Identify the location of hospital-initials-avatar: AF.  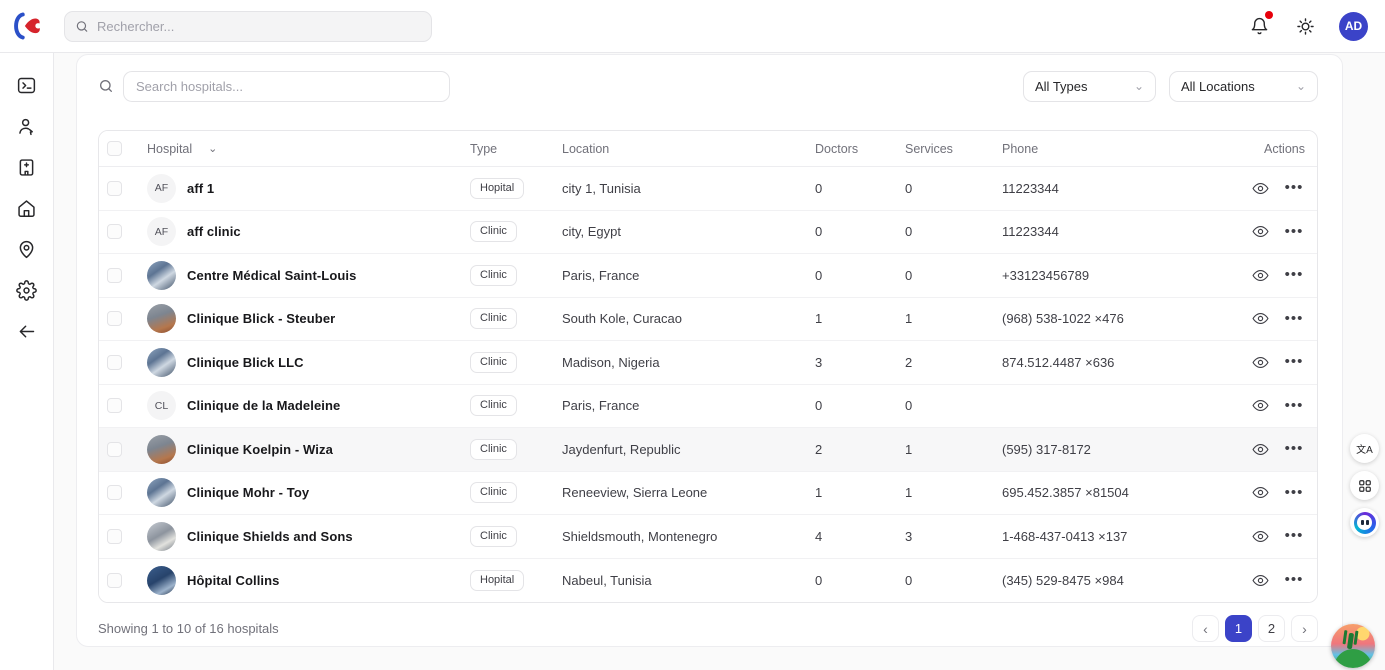
(161, 188).